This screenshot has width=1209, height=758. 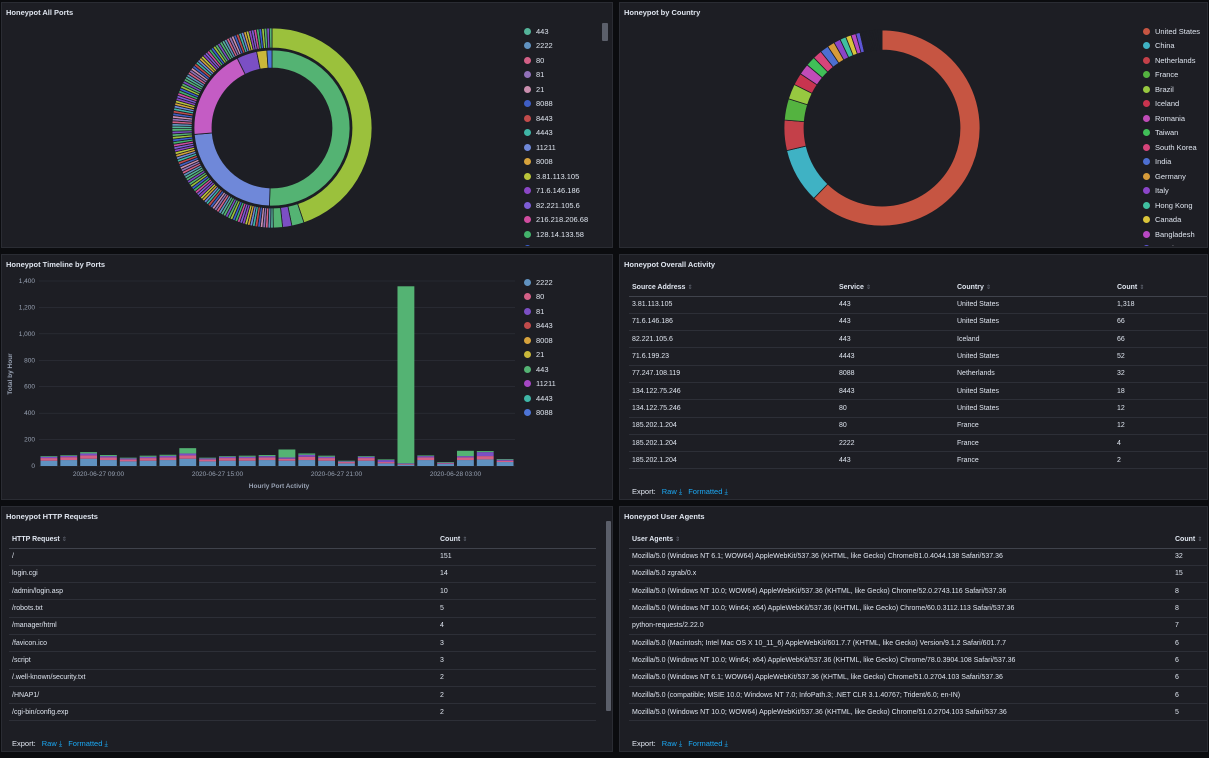 What do you see at coordinates (556, 244) in the screenshot?
I see `legend-item: 128.14.134.134` at bounding box center [556, 244].